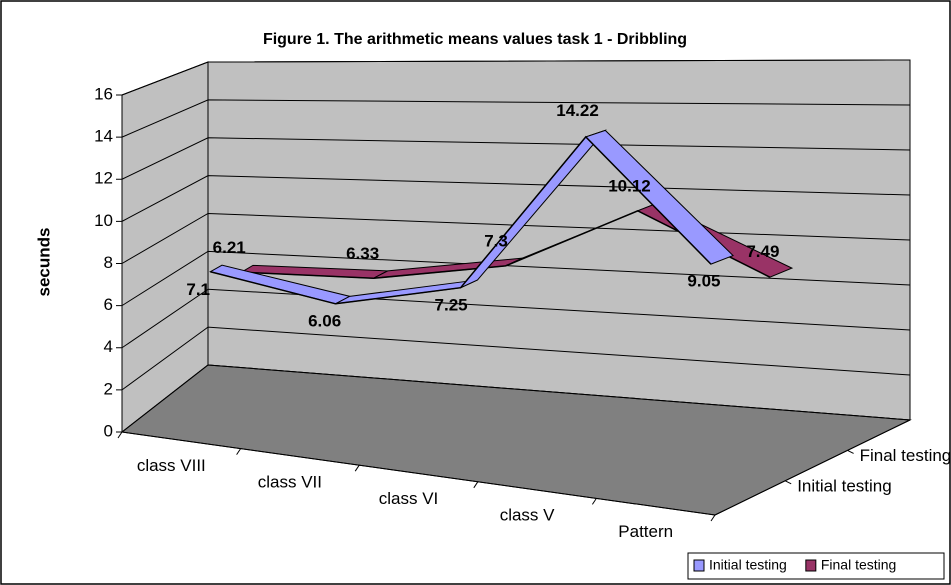  What do you see at coordinates (171, 465) in the screenshot?
I see `x-tick-label: class VIII` at bounding box center [171, 465].